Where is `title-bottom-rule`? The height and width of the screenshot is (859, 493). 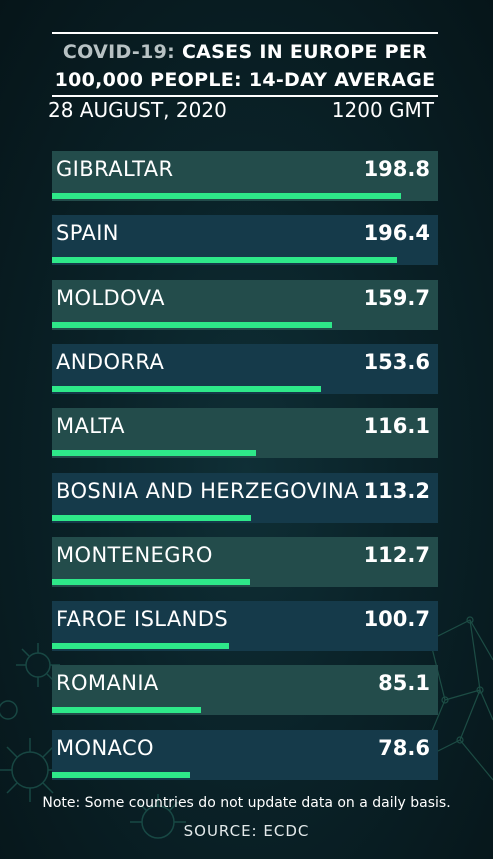 title-bottom-rule is located at coordinates (245, 96).